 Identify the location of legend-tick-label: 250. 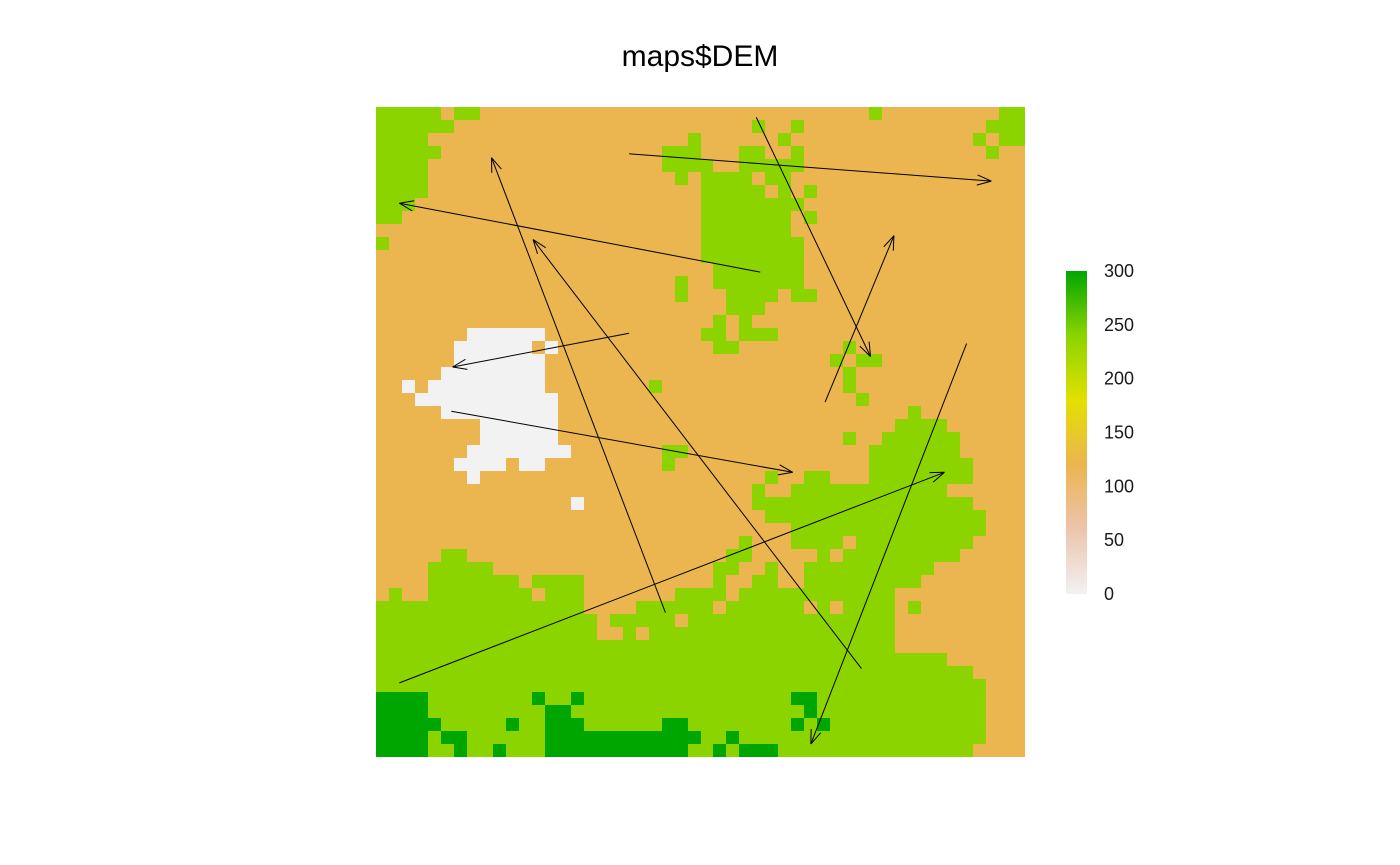
(1119, 325).